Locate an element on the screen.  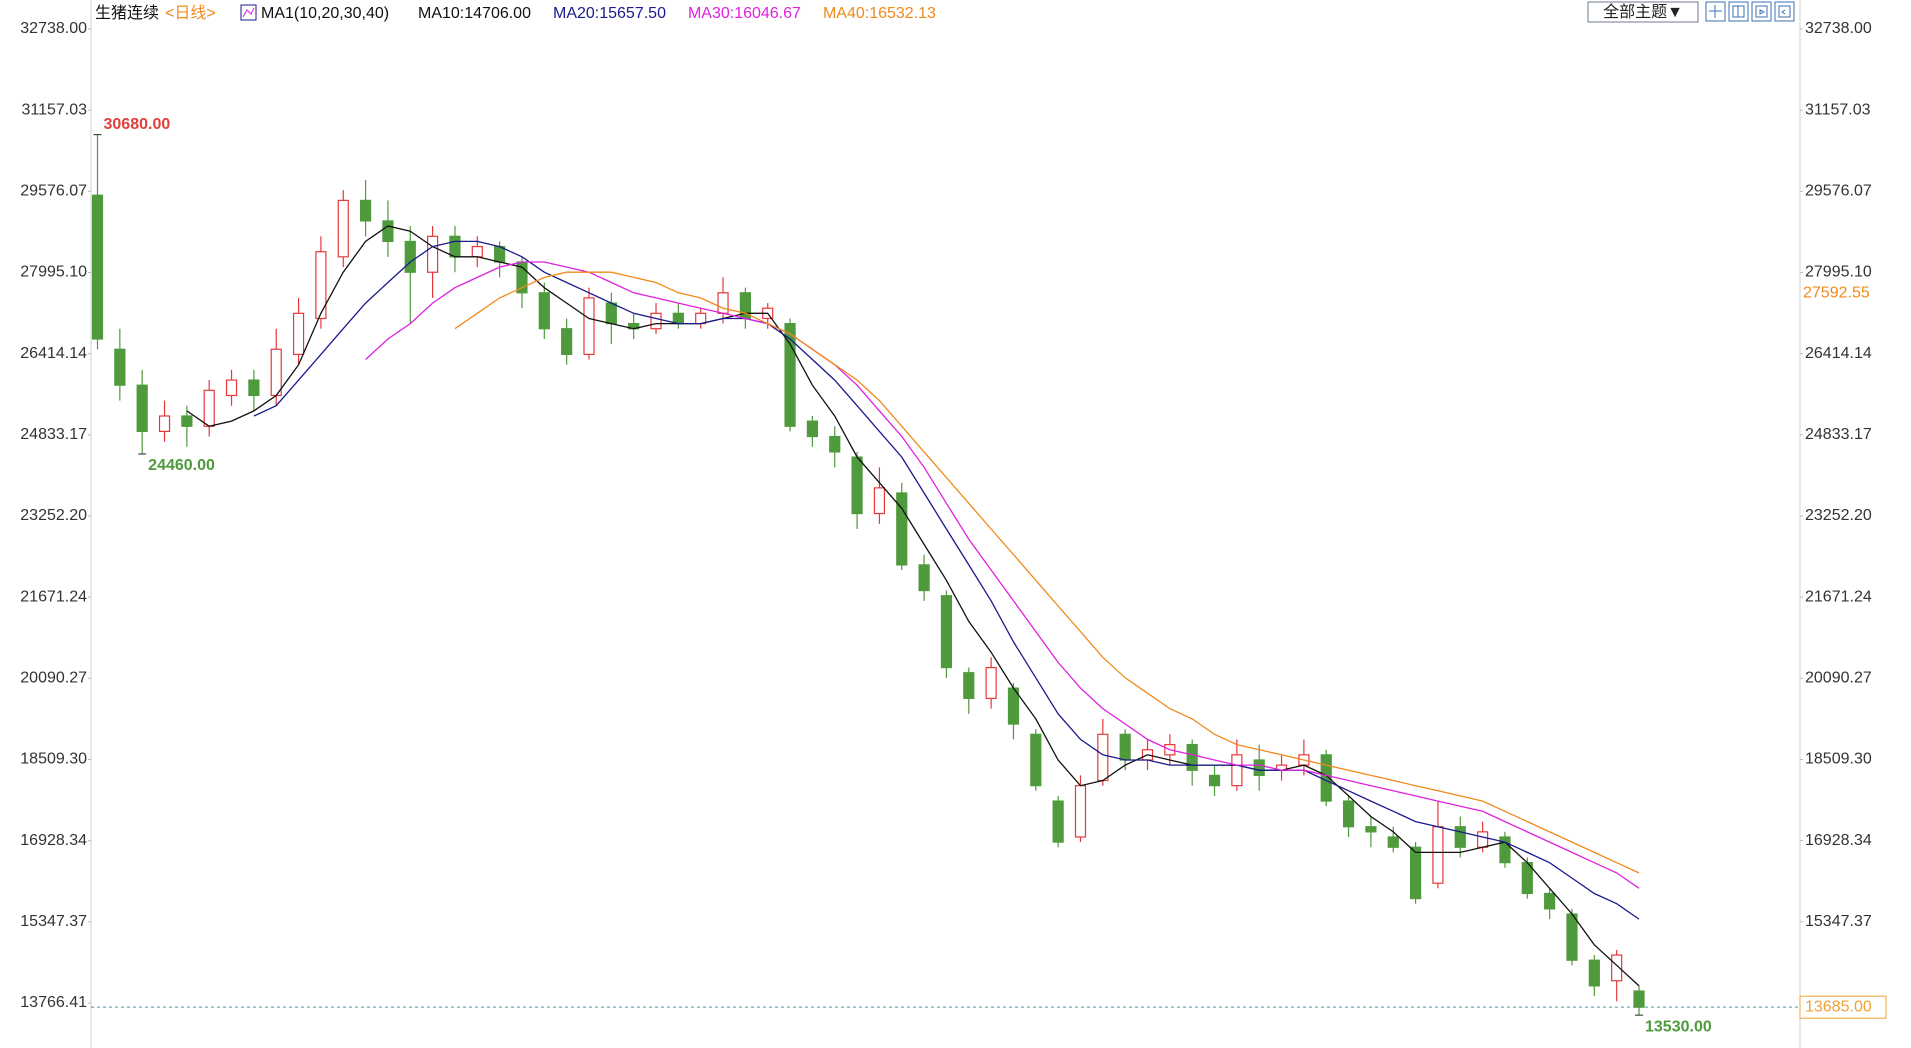
y-tick-label: 20090.27 is located at coordinates (53, 678).